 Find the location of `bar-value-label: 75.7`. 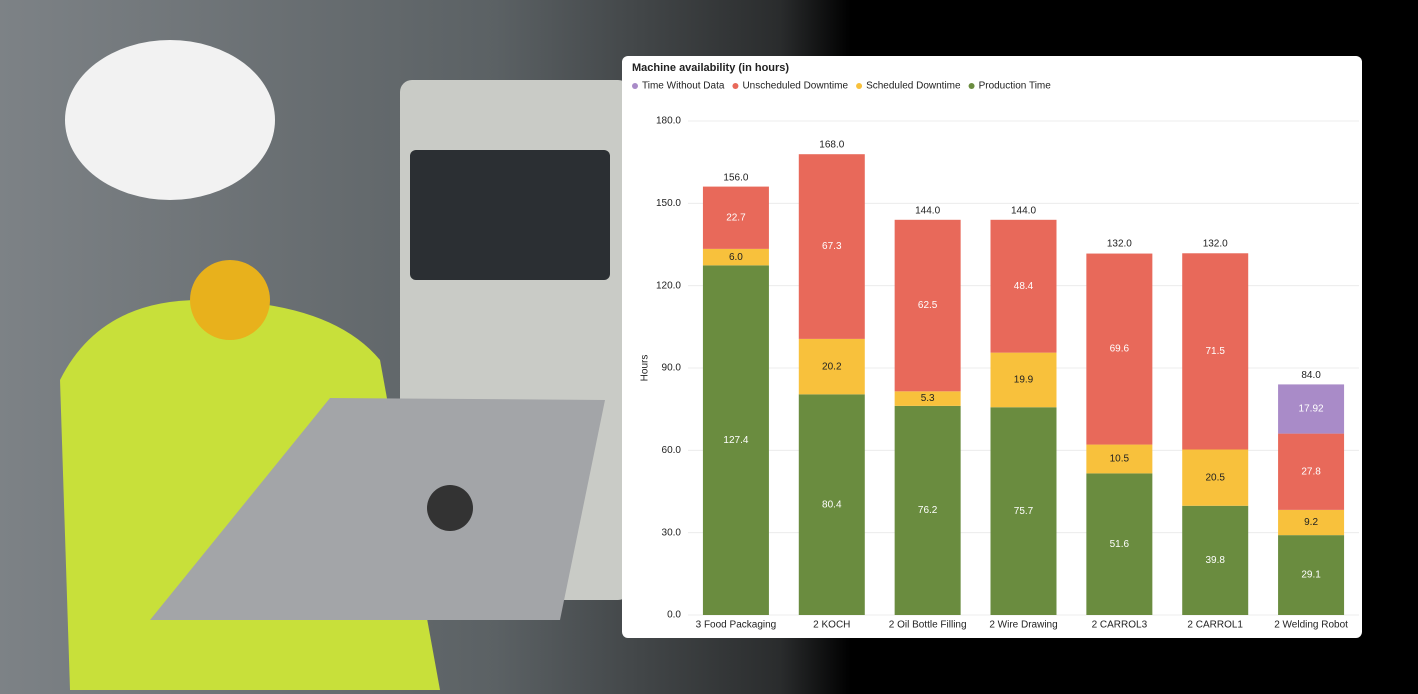

bar-value-label: 75.7 is located at coordinates (1024, 511).